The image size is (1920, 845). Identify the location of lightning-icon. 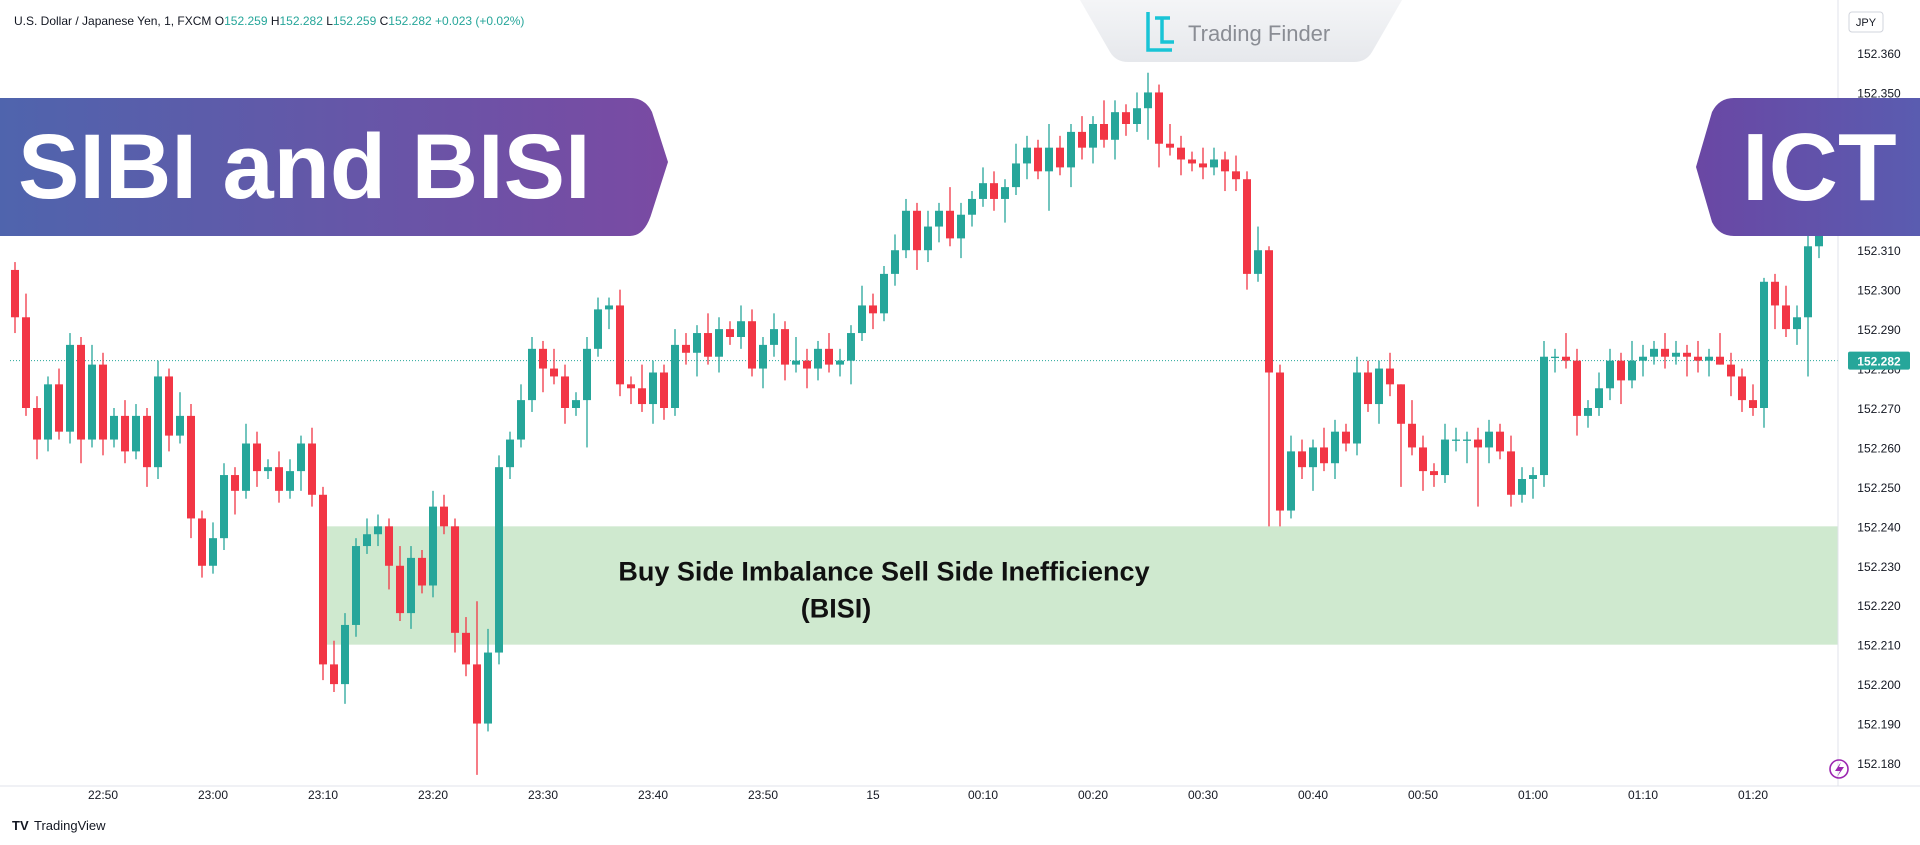
(1839, 769).